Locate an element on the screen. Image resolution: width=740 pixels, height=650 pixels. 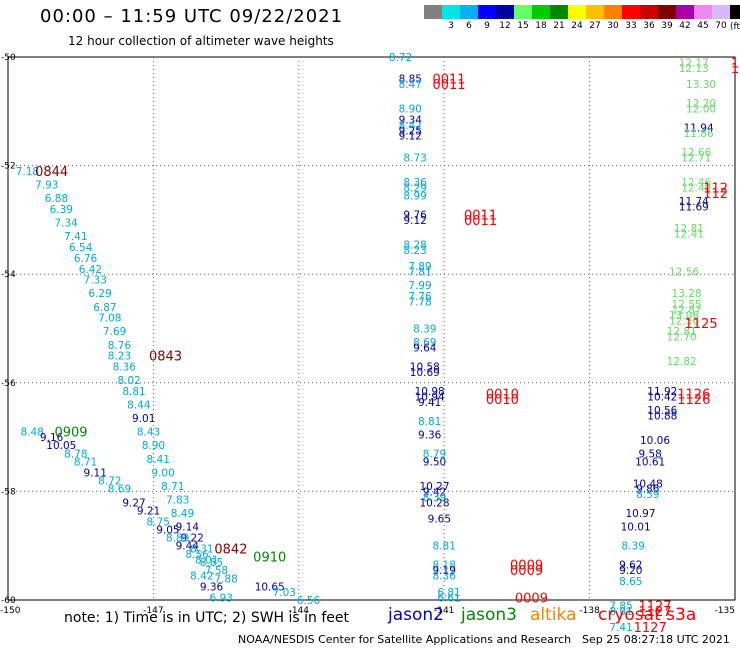
swh-value-label: 10.61 is located at coordinates (650, 463).